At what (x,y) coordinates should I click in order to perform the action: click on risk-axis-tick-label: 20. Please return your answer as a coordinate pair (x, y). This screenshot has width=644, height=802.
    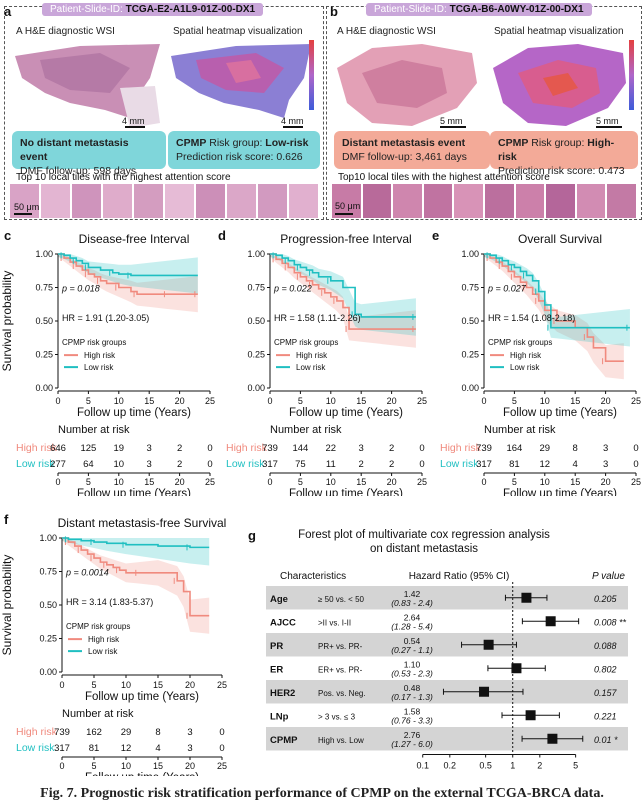
    Looking at the image, I should click on (190, 766).